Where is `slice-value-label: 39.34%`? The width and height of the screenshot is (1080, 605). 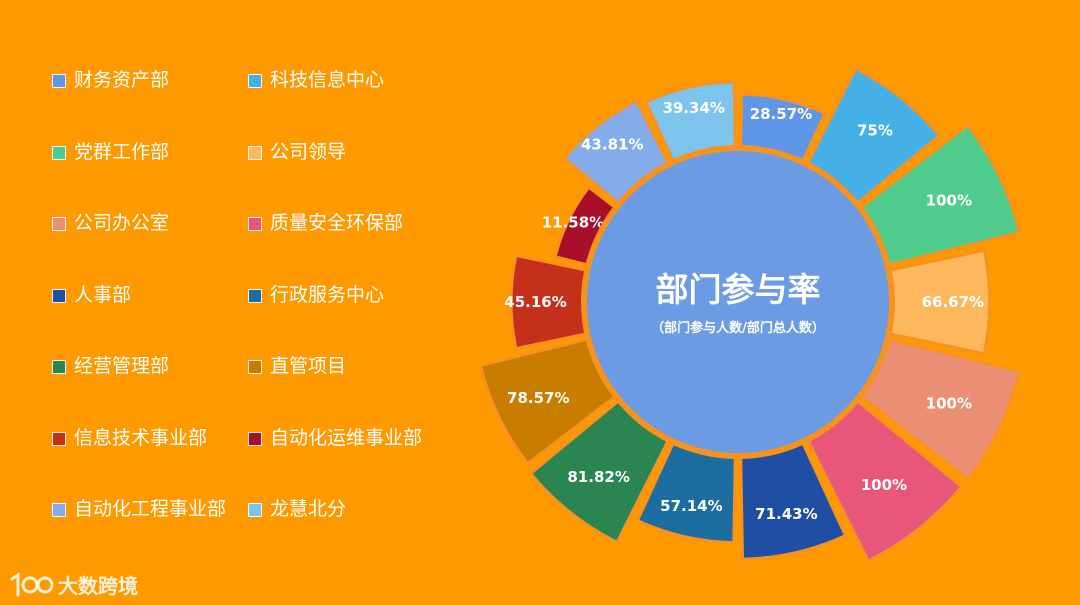 slice-value-label: 39.34% is located at coordinates (693, 108).